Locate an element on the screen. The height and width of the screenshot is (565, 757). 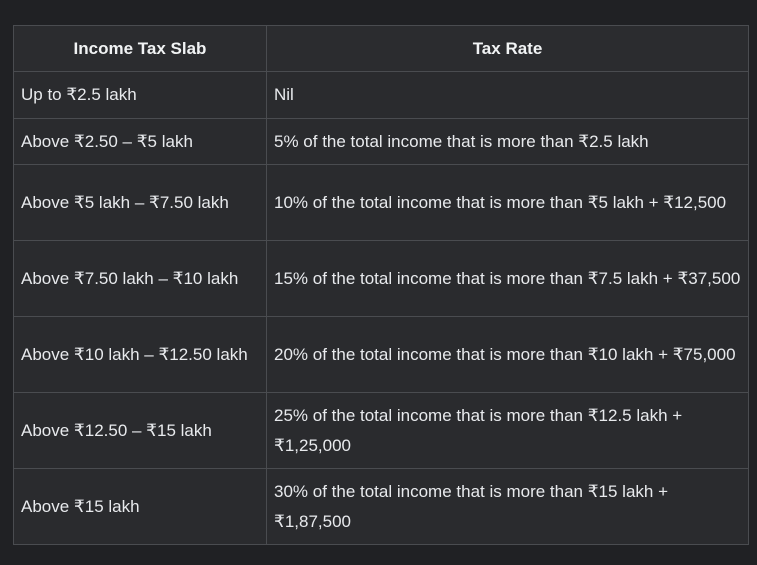
table-row: Up to ₹2.5 lakh Nil is located at coordinates (381, 95).